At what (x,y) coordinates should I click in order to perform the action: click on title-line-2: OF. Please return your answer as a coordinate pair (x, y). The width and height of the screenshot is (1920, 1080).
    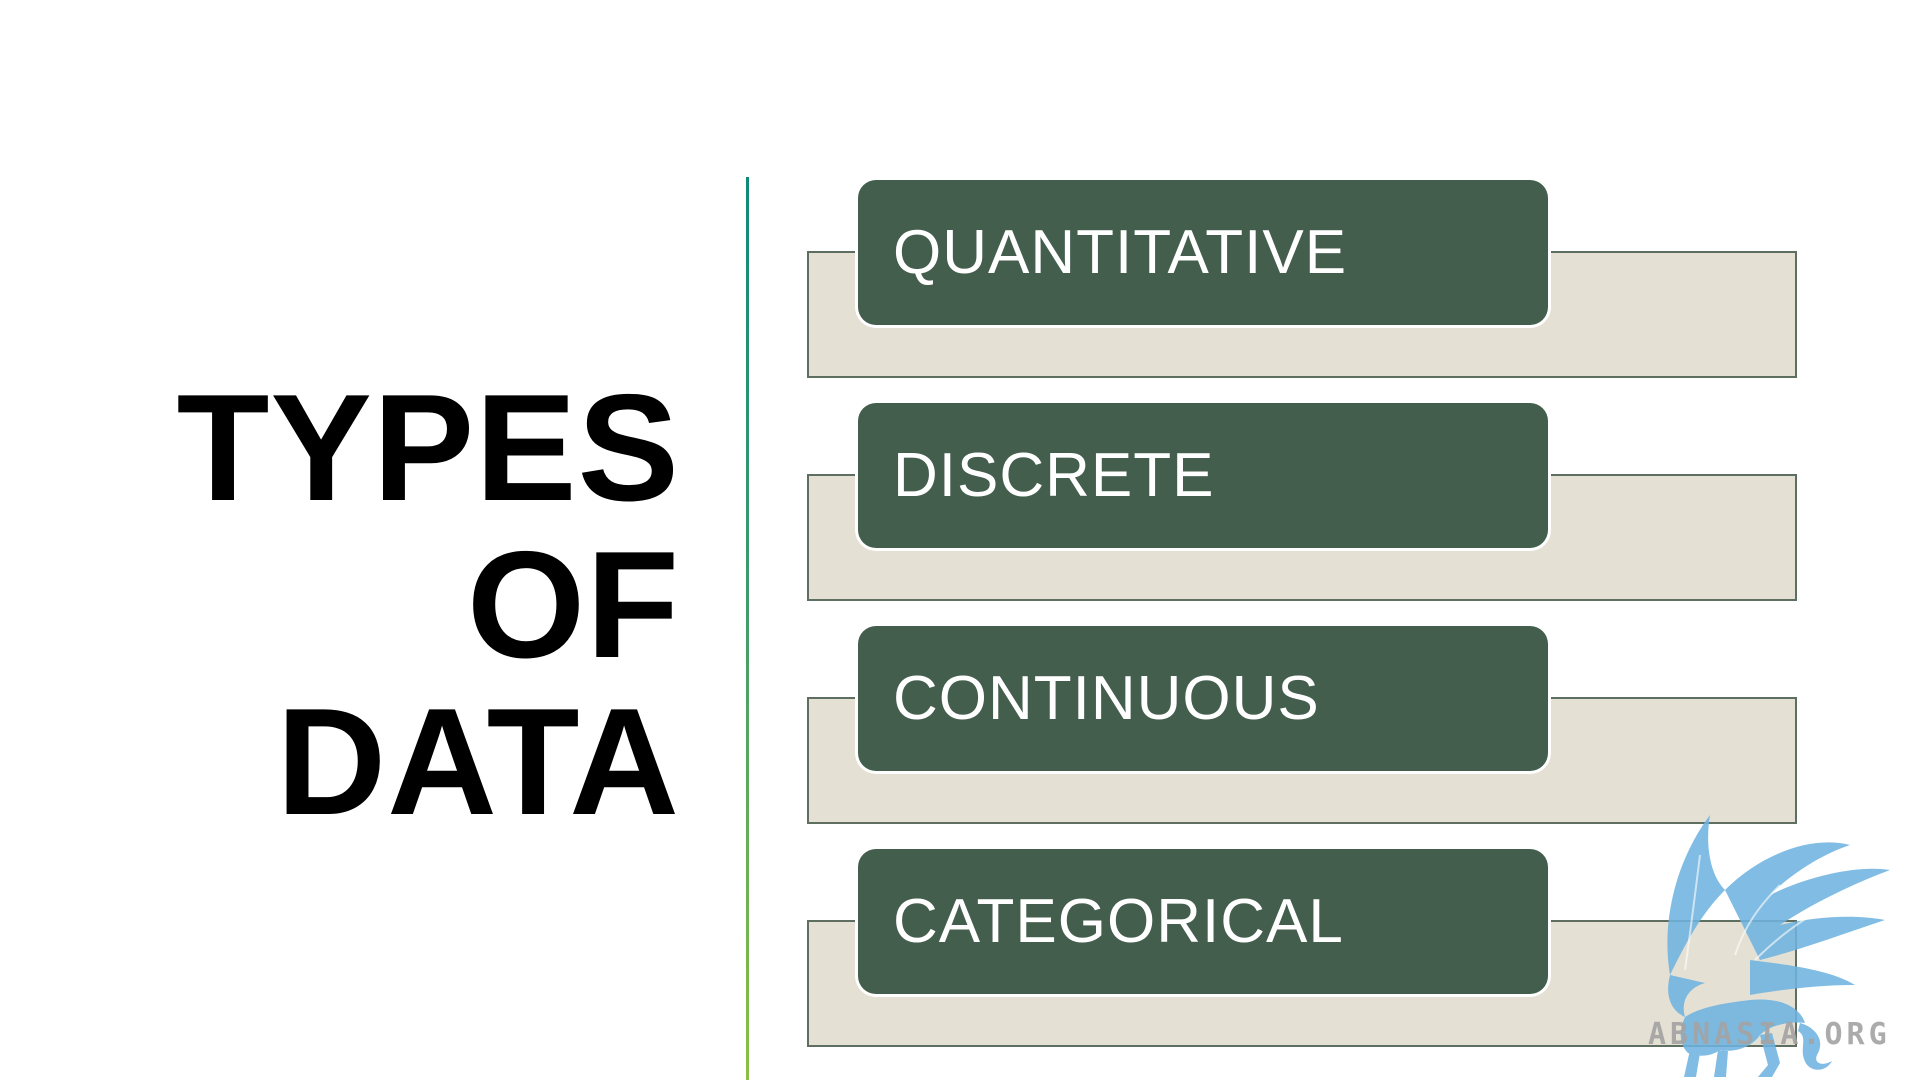
    Looking at the image, I should click on (573, 605).